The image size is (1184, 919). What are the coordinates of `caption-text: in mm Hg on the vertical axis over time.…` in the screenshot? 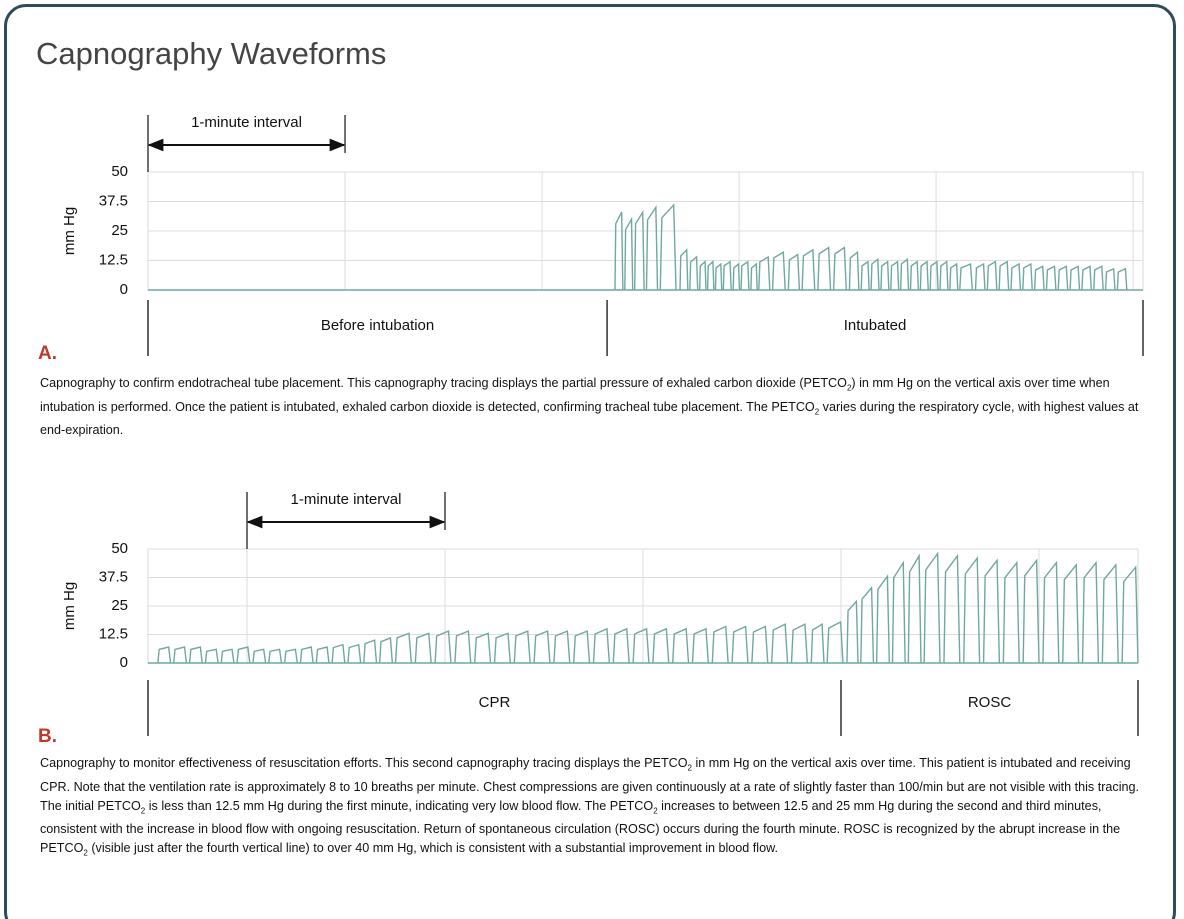 It's located at (590, 784).